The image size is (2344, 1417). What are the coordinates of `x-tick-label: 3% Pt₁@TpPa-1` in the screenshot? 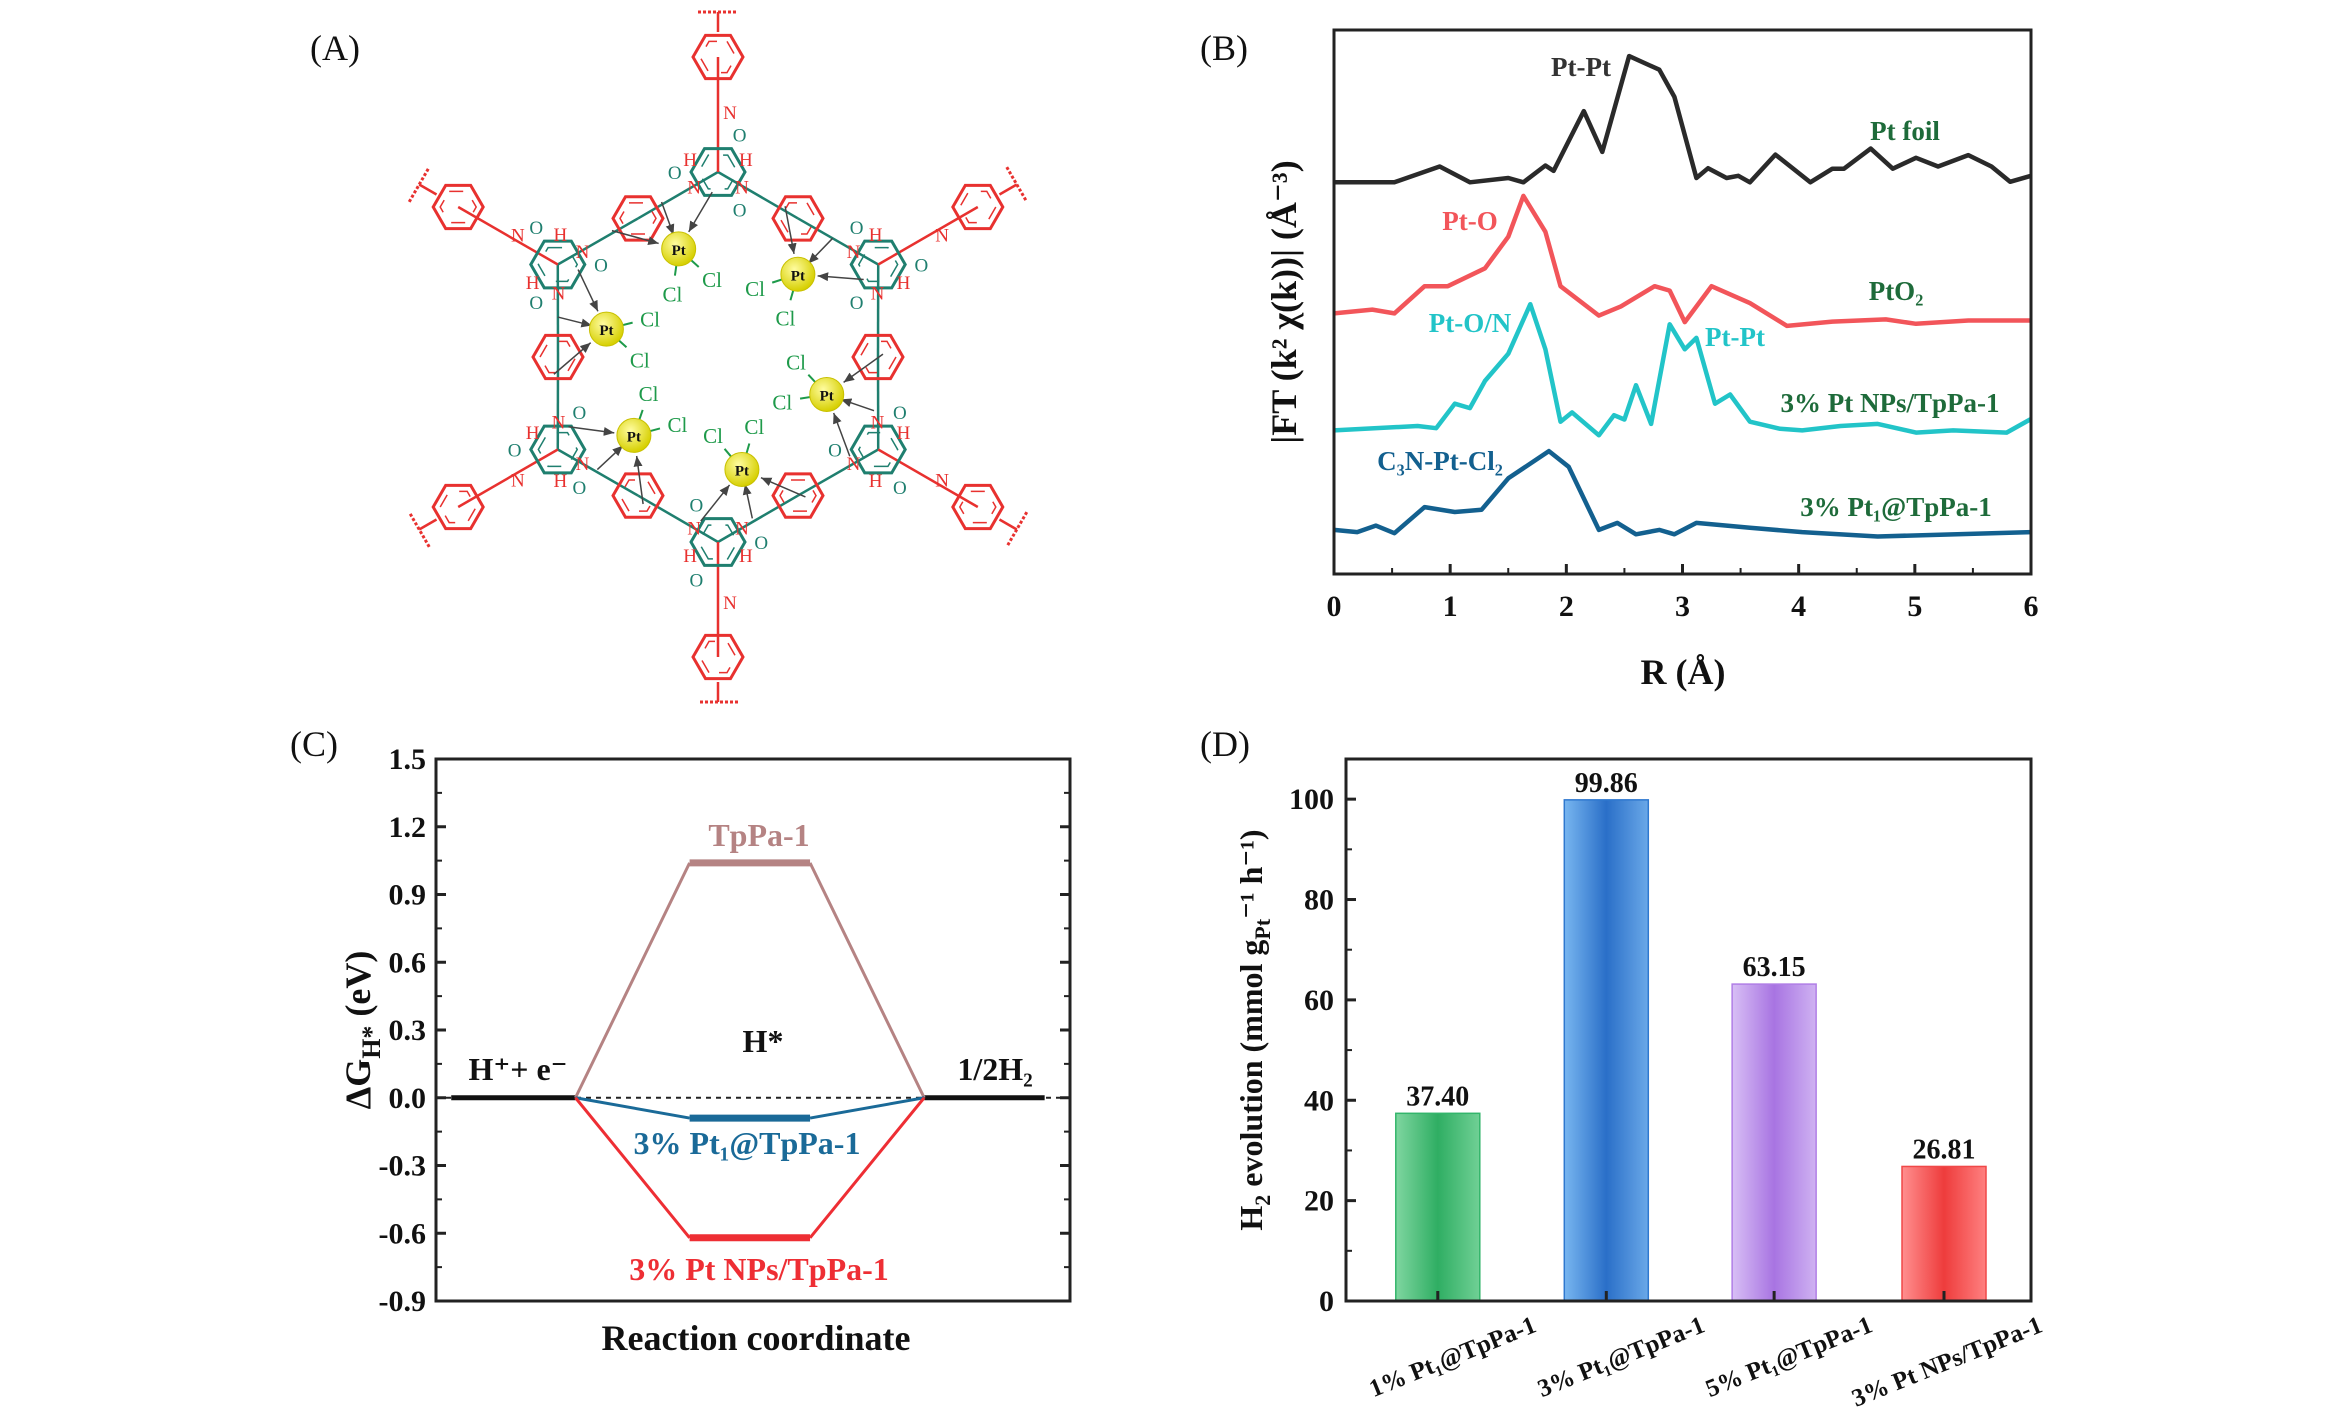 It's located at (1621, 1357).